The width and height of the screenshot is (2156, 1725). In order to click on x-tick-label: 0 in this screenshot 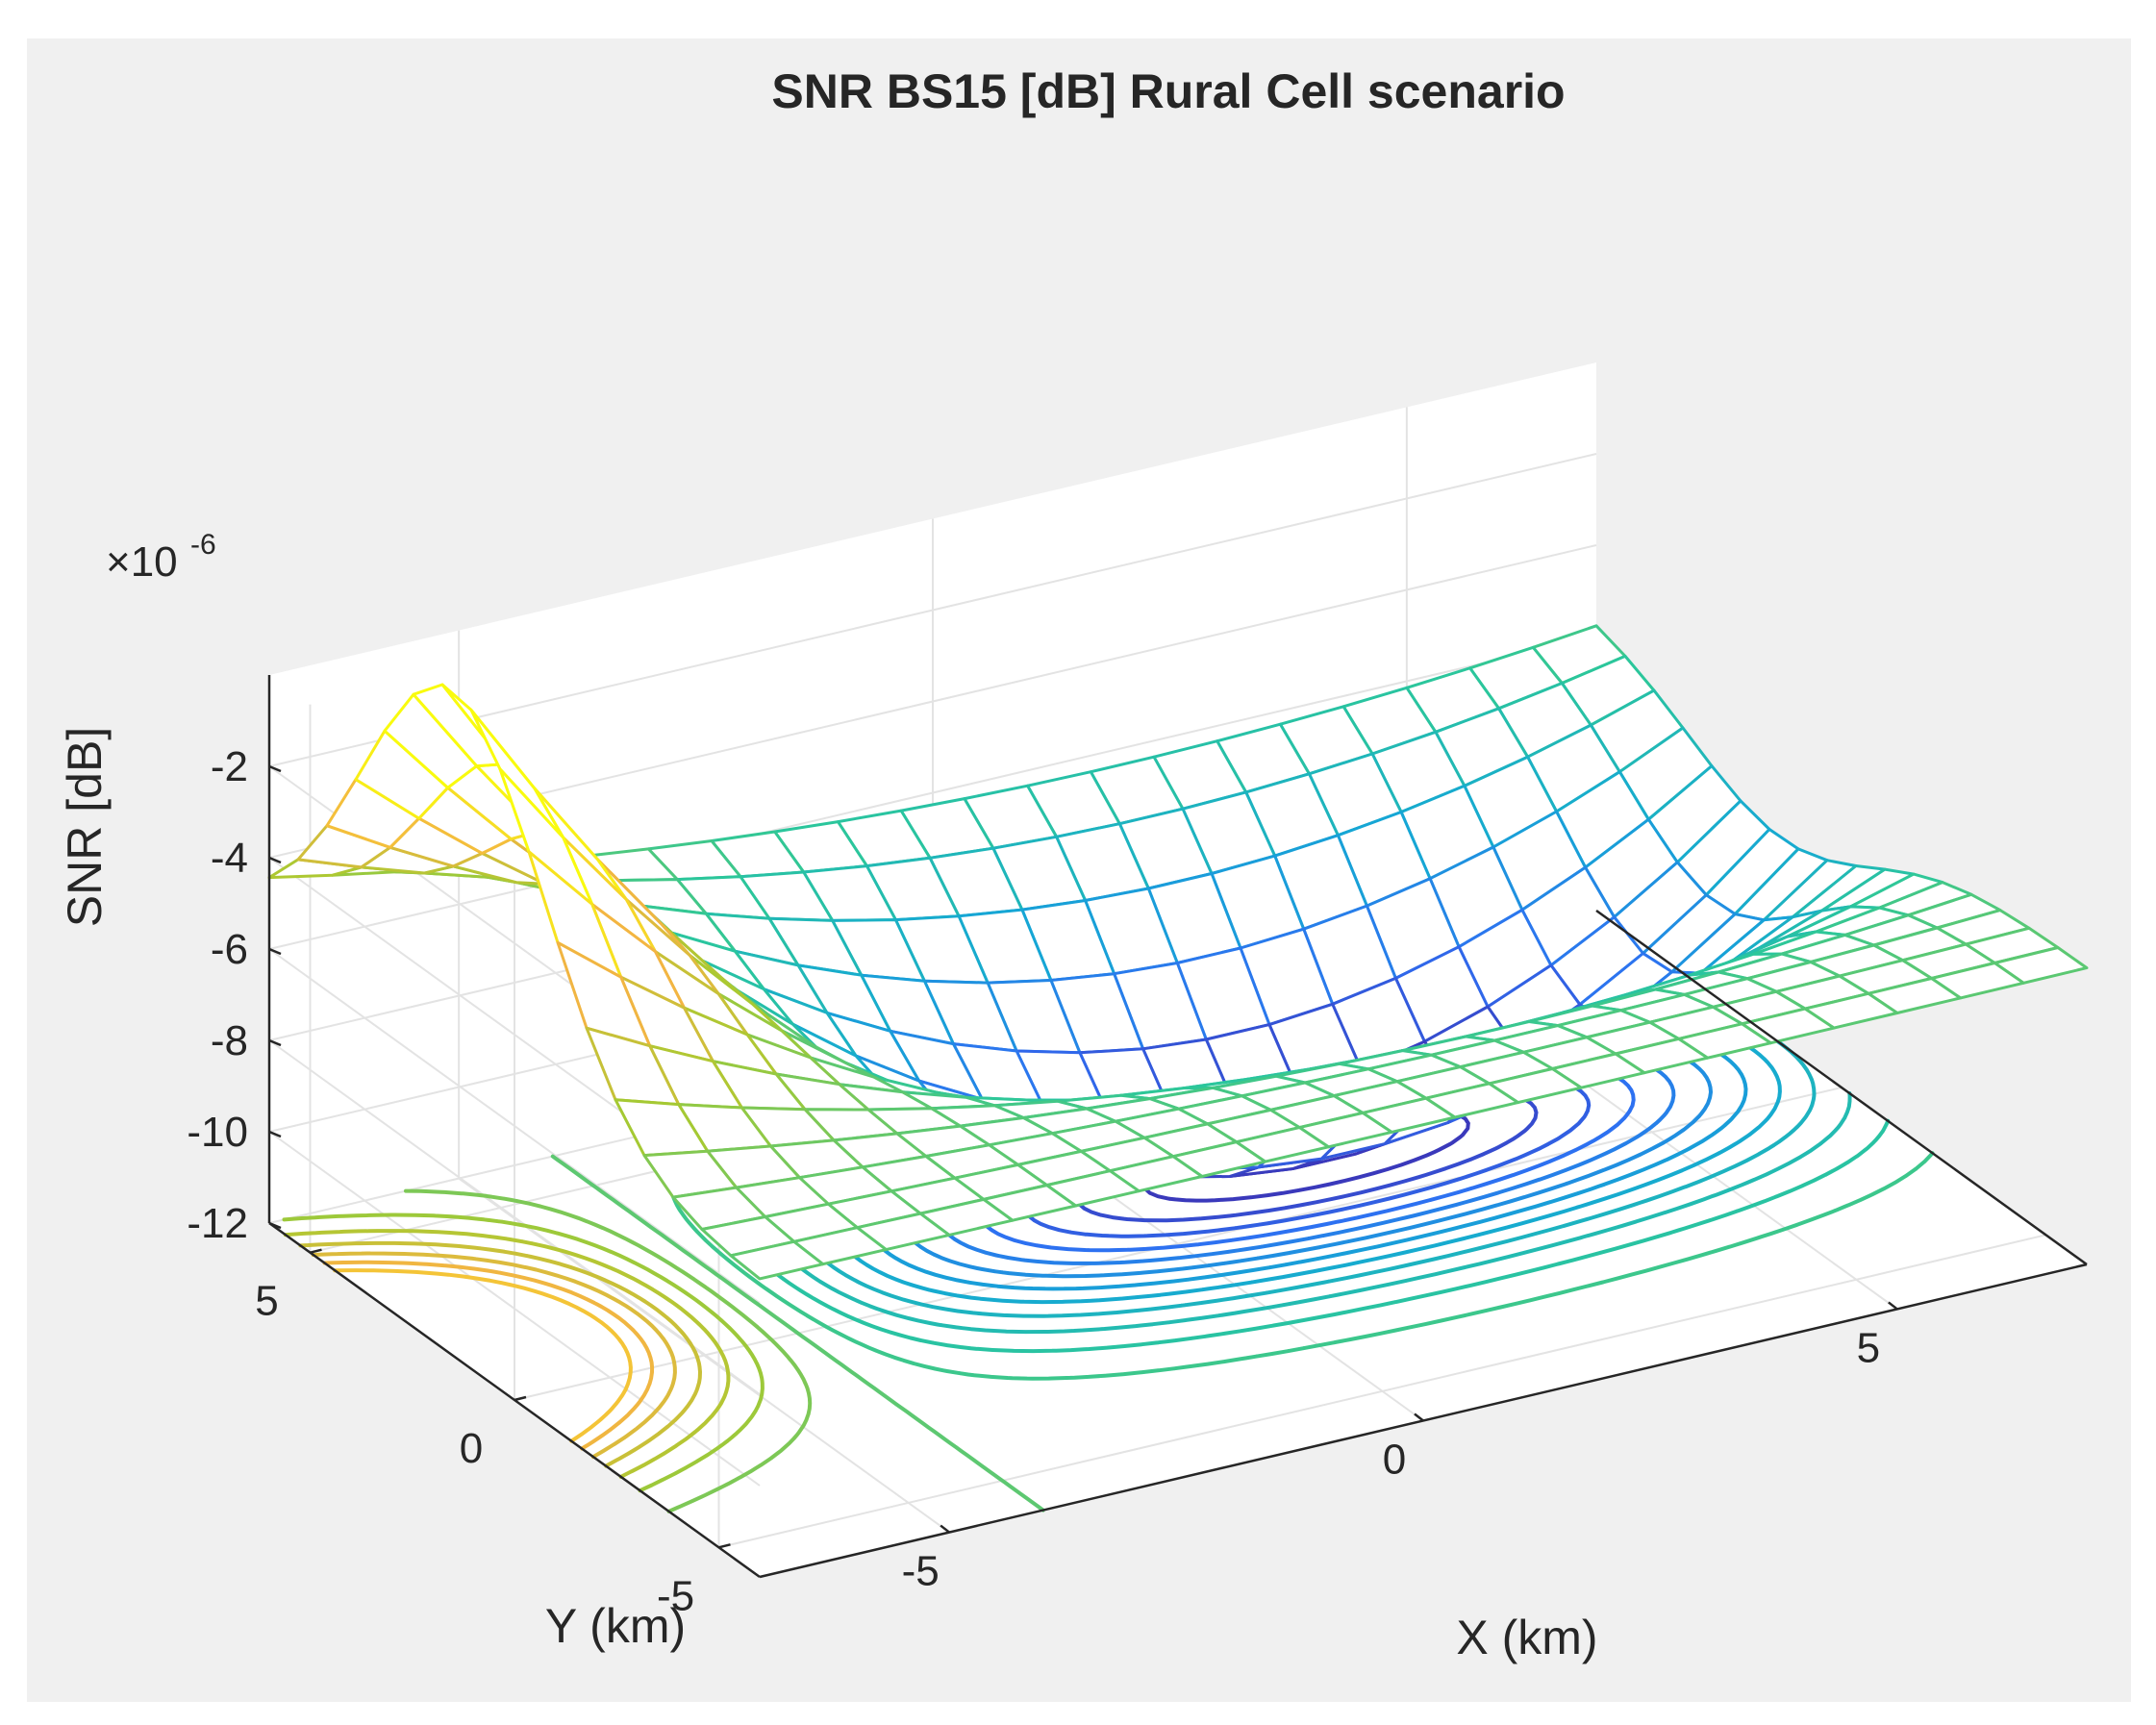, I will do `click(1394, 1460)`.